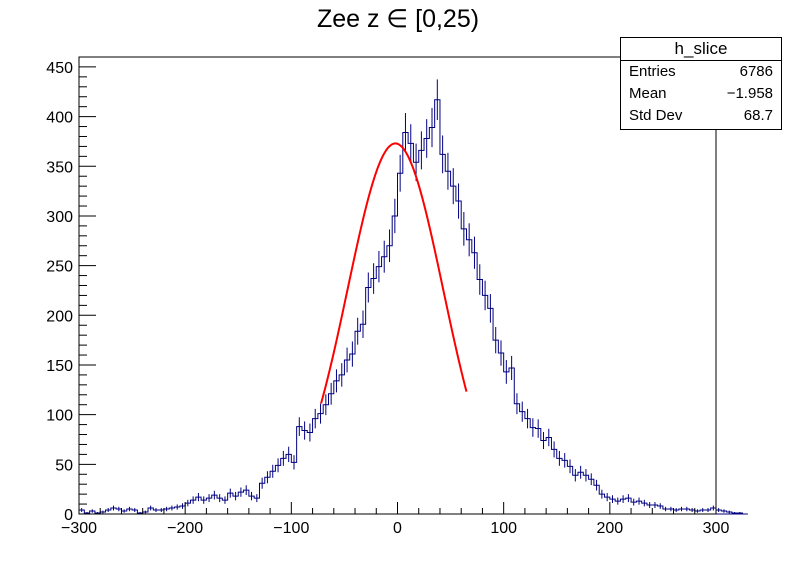 The height and width of the screenshot is (572, 796). Describe the element at coordinates (652, 71) in the screenshot. I see `stats-entries-label: Entries` at that location.